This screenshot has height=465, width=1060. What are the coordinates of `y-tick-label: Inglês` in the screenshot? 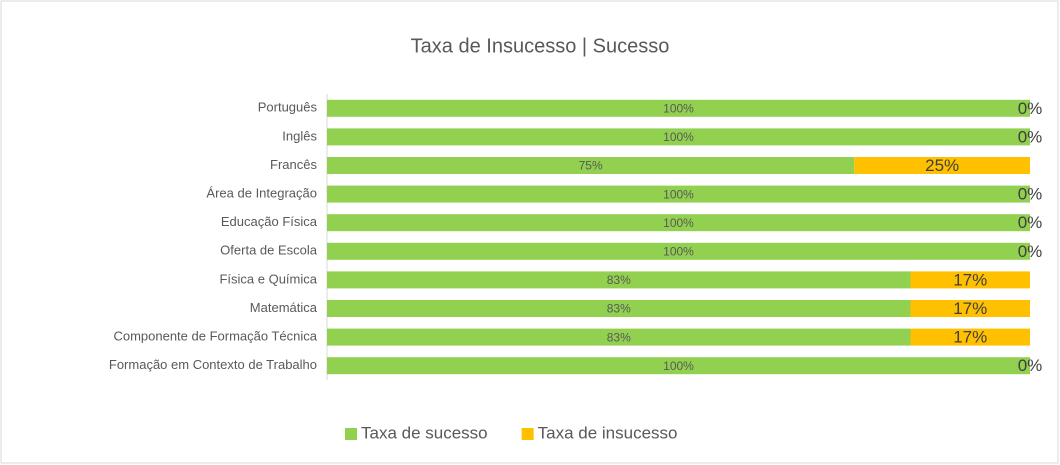 It's located at (299, 135).